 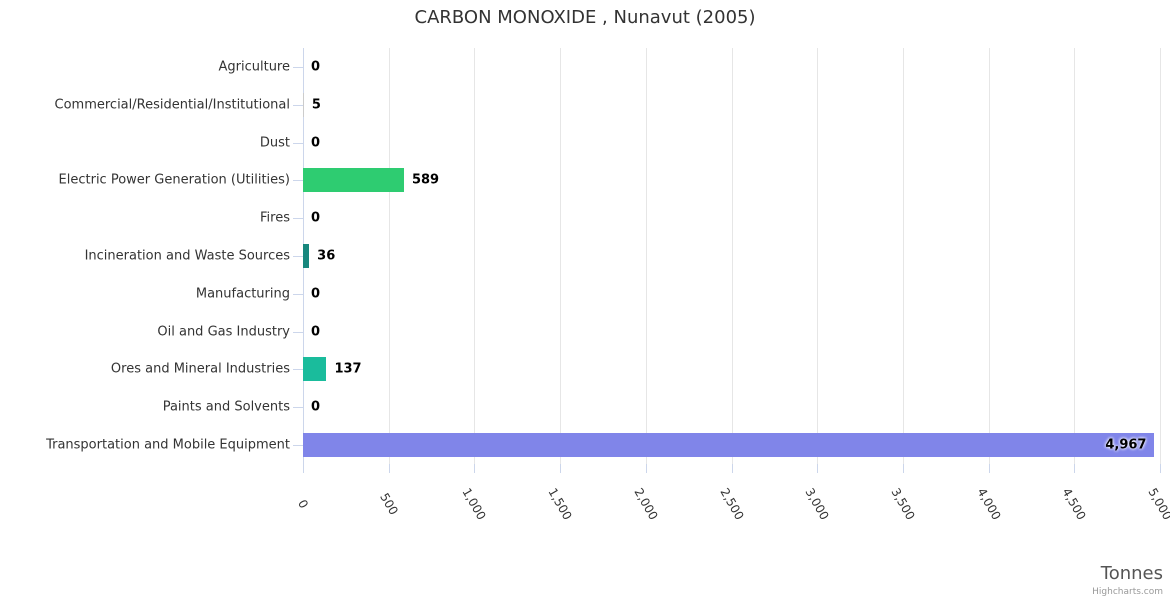 I want to click on x-axis-label: 5,000, so click(x=1157, y=504).